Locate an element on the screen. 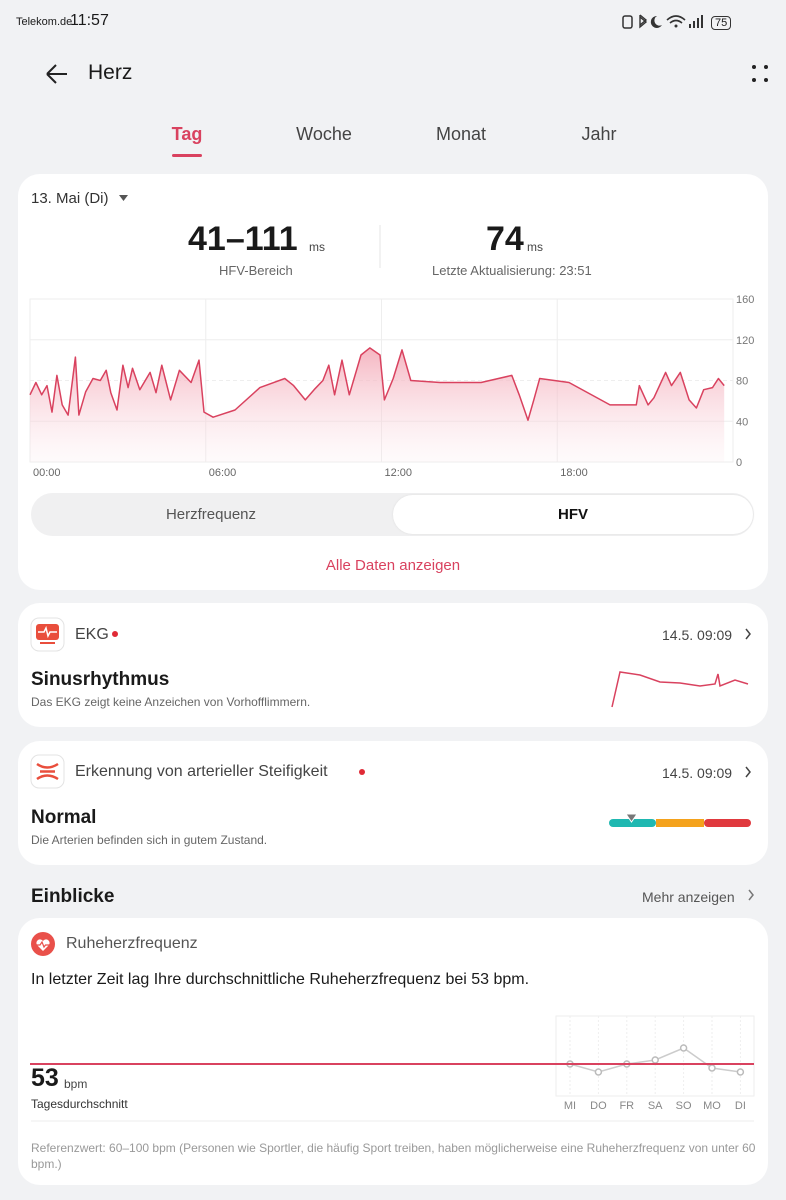 Image resolution: width=786 pixels, height=1200 pixels. stiffness-result: Normal is located at coordinates (64, 817).